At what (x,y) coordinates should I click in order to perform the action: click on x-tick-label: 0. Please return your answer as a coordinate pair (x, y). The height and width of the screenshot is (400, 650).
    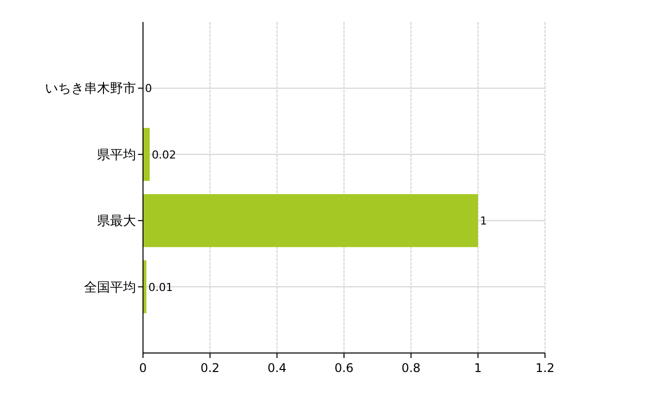
    Looking at the image, I should click on (143, 368).